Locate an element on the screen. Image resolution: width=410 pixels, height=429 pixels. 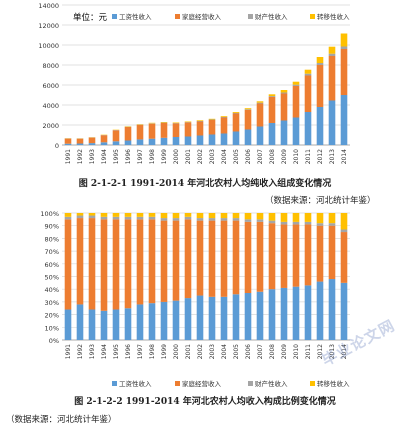
figure-2-source: （数据来源：河北统计年鉴） is located at coordinates (61, 420).